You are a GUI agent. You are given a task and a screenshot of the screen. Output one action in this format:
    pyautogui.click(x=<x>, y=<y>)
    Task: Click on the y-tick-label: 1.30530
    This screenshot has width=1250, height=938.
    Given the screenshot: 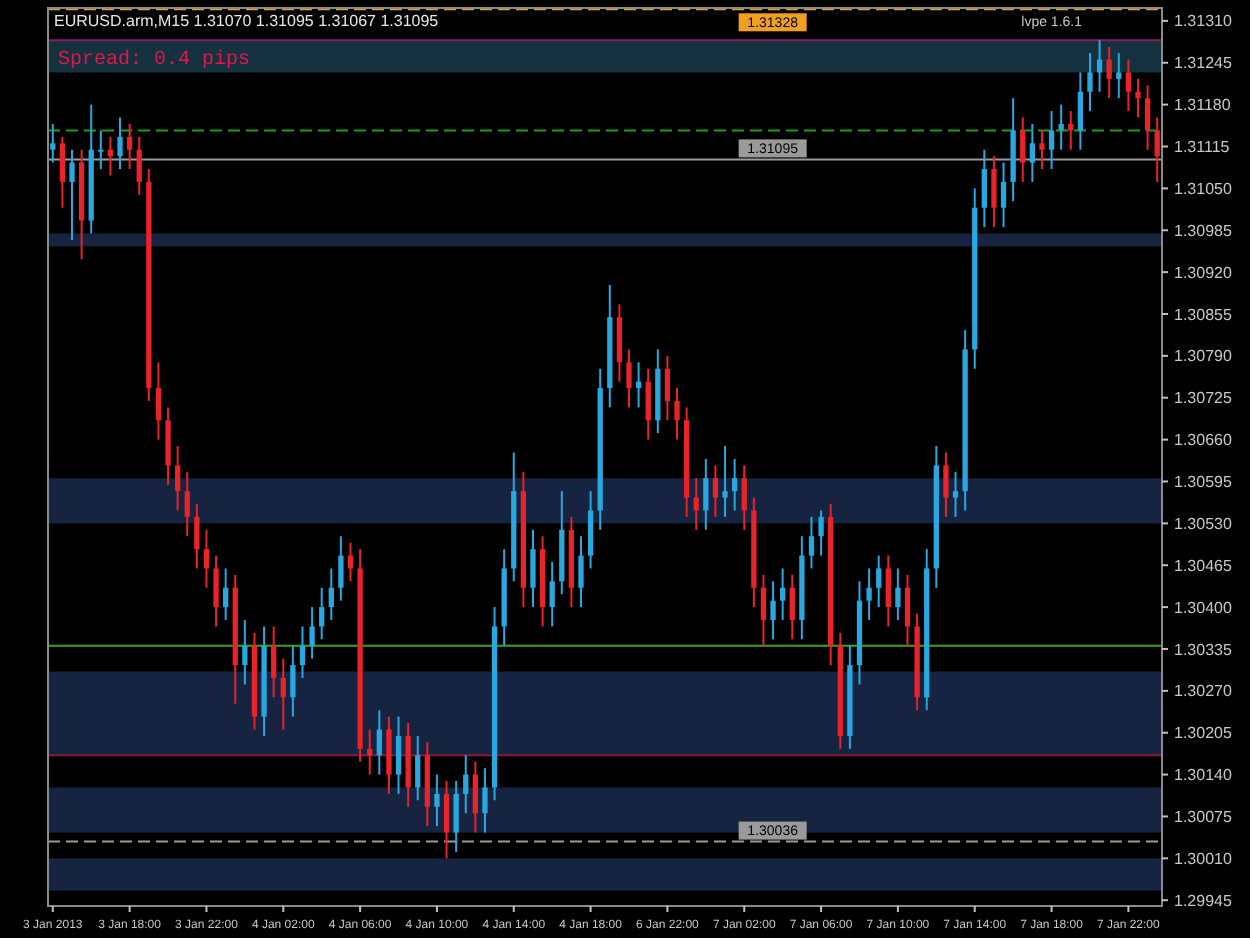 What is the action you would take?
    pyautogui.click(x=1203, y=523)
    